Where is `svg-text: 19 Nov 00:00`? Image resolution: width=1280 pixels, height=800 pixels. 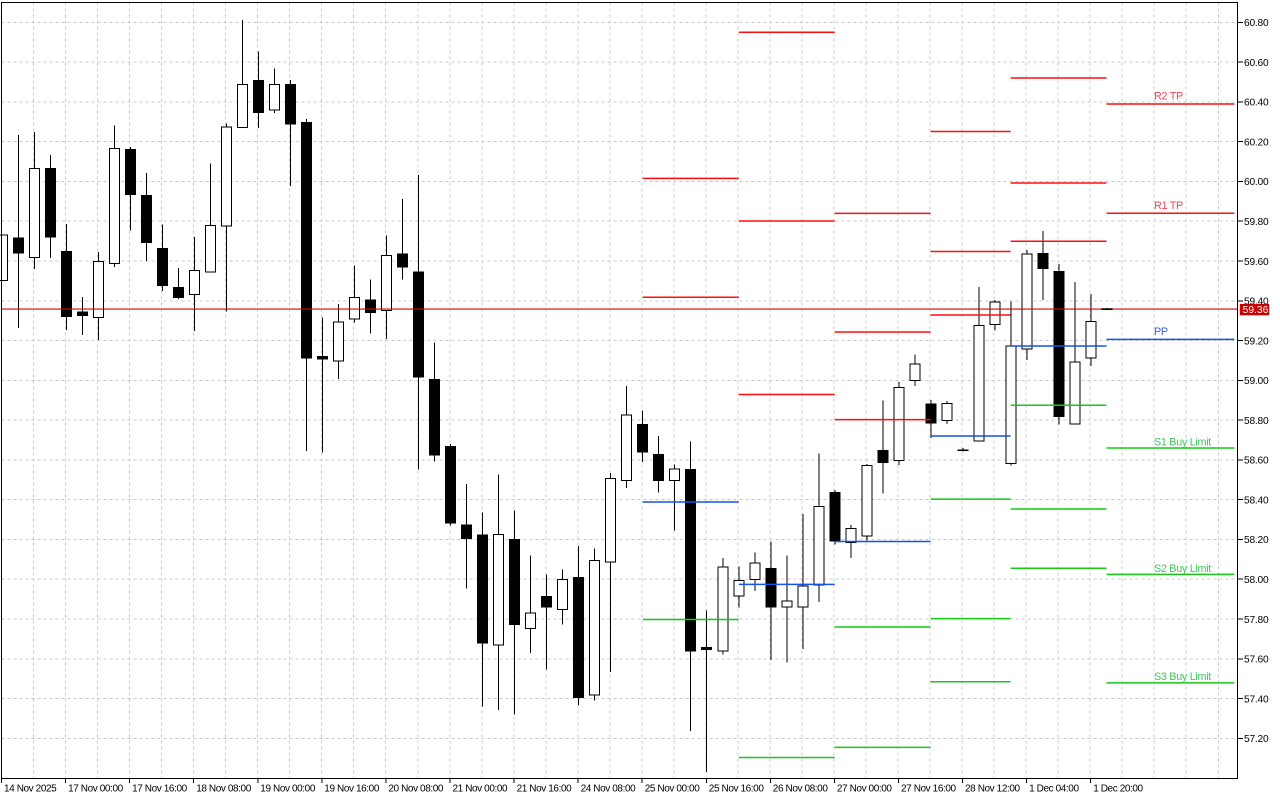
svg-text: 19 Nov 00:00 is located at coordinates (288, 788).